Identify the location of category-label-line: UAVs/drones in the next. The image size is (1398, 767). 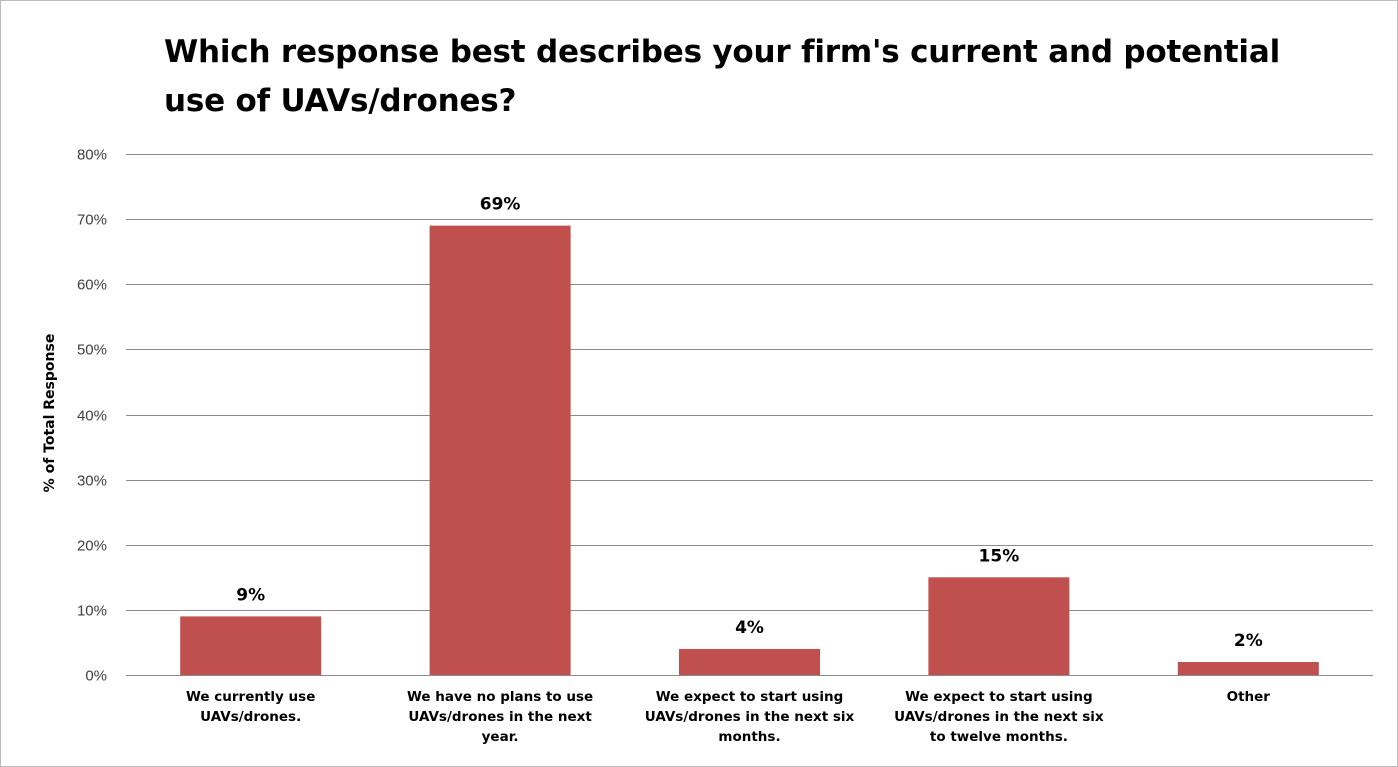
(500, 717).